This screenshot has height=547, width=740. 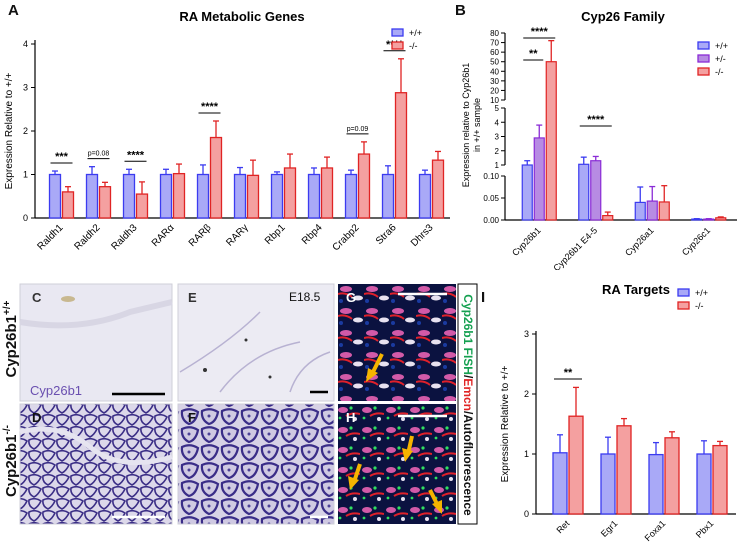 What do you see at coordinates (62, 157) in the screenshot?
I see `significance-label: ***` at bounding box center [62, 157].